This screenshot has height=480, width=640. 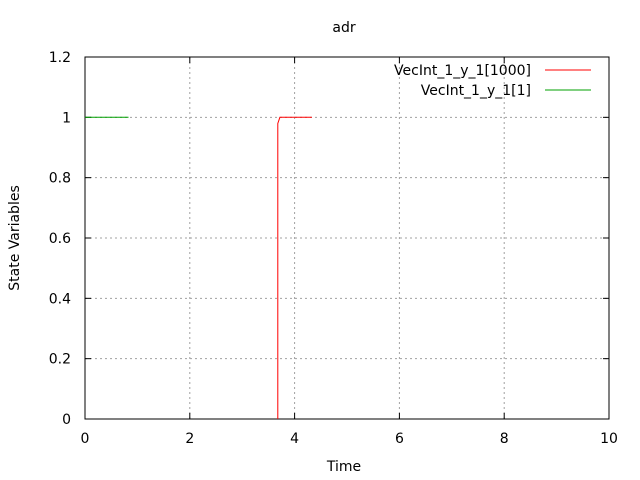 What do you see at coordinates (399, 439) in the screenshot?
I see `x-tick-label: 6` at bounding box center [399, 439].